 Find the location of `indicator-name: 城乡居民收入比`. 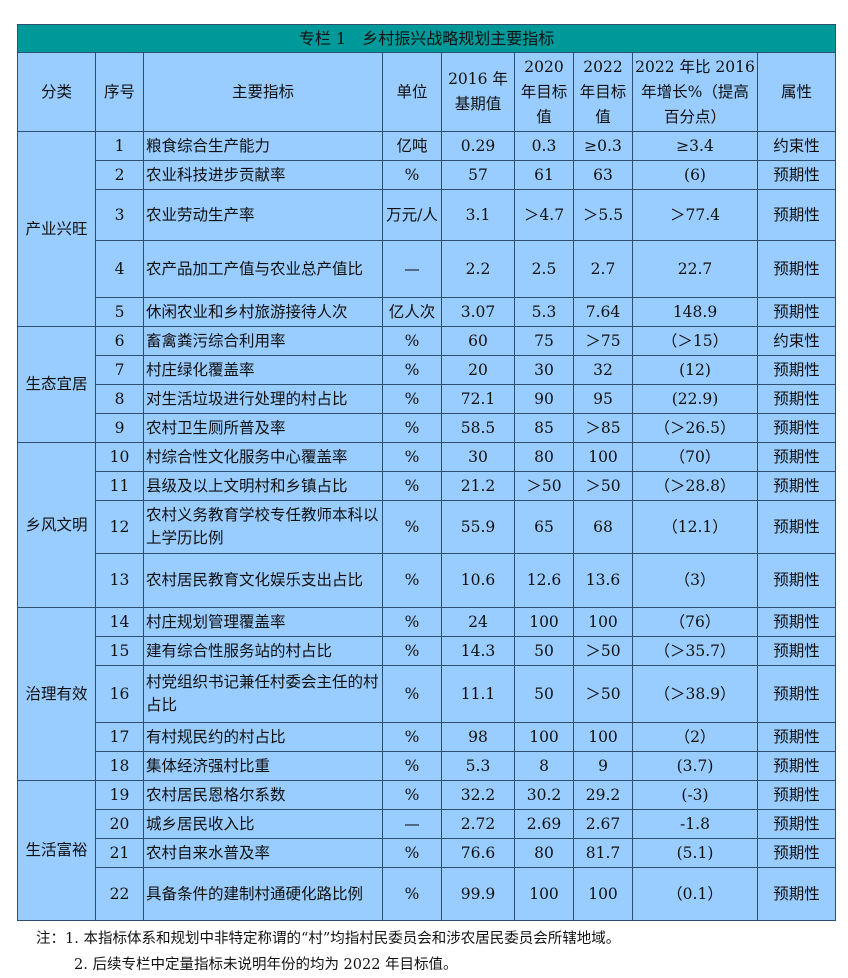

indicator-name: 城乡居民收入比 is located at coordinates (263, 824).